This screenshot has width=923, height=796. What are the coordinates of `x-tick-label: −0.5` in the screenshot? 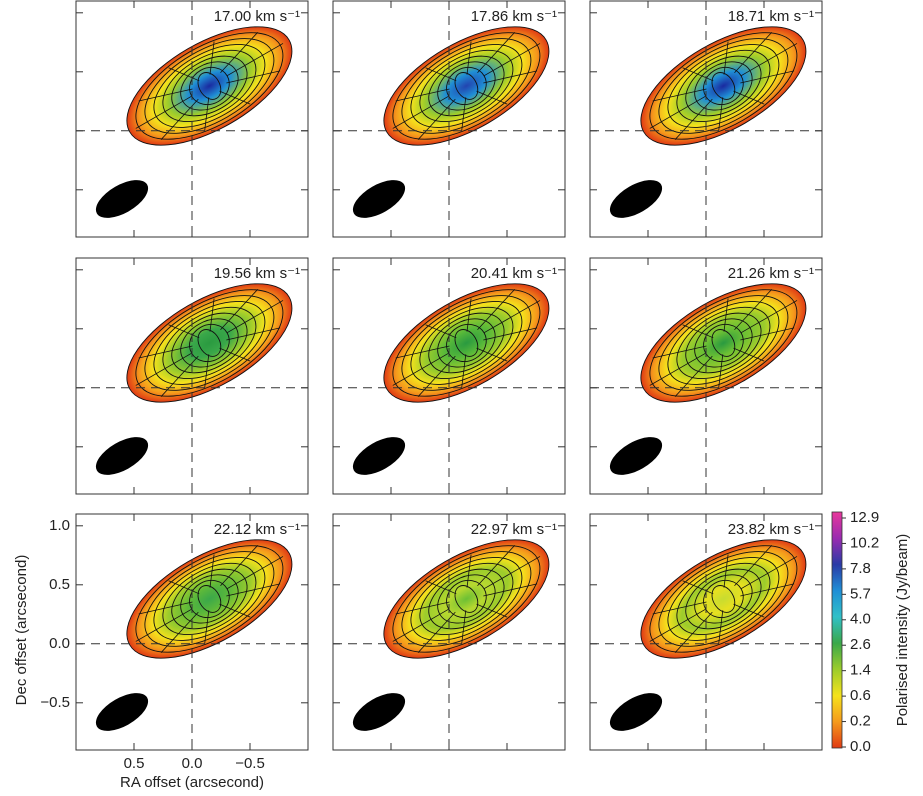 It's located at (250, 763).